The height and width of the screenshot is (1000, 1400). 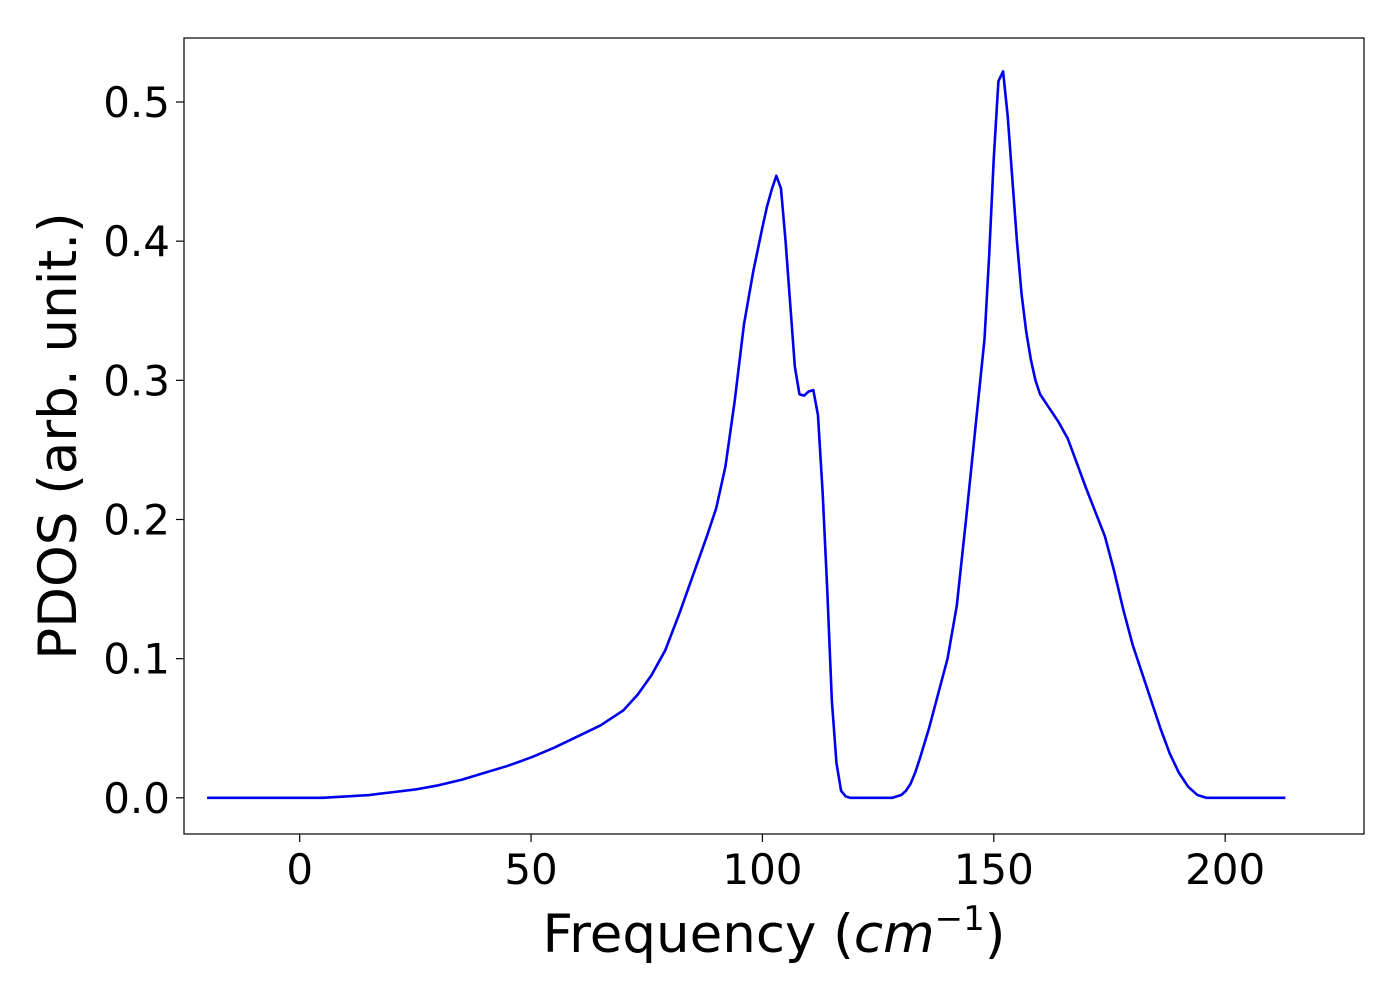 I want to click on x-tick-label: 0, so click(x=299, y=869).